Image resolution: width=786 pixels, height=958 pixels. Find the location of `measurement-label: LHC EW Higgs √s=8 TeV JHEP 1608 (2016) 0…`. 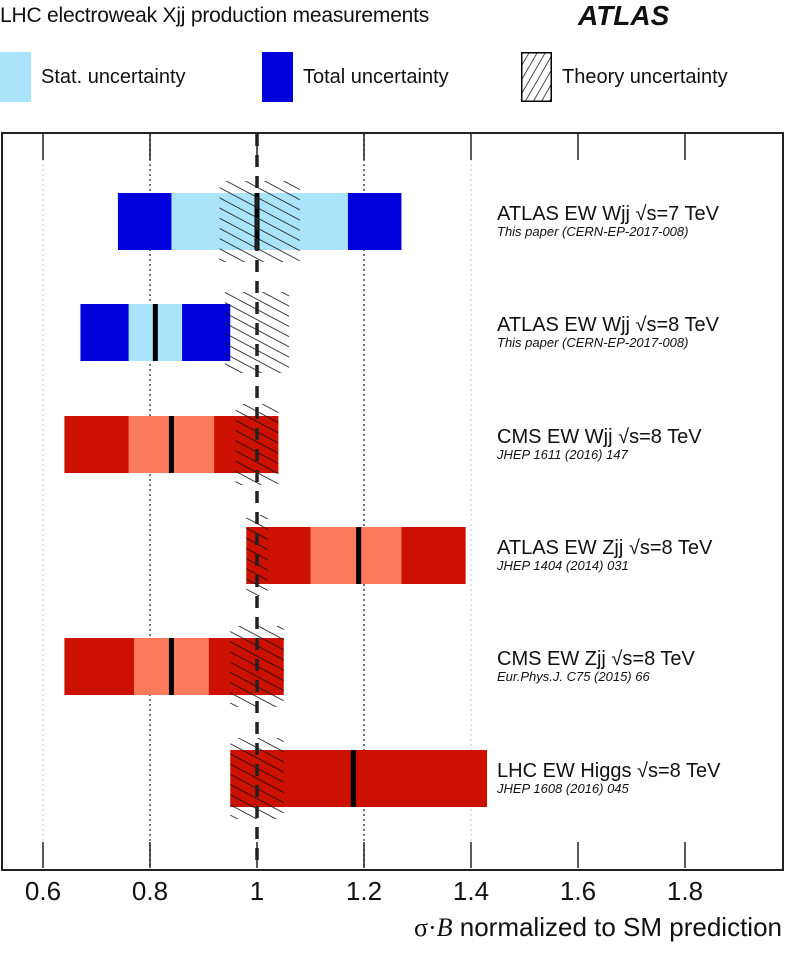

measurement-label: LHC EW Higgs √s=8 TeV JHEP 1608 (2016) 0… is located at coordinates (609, 778).